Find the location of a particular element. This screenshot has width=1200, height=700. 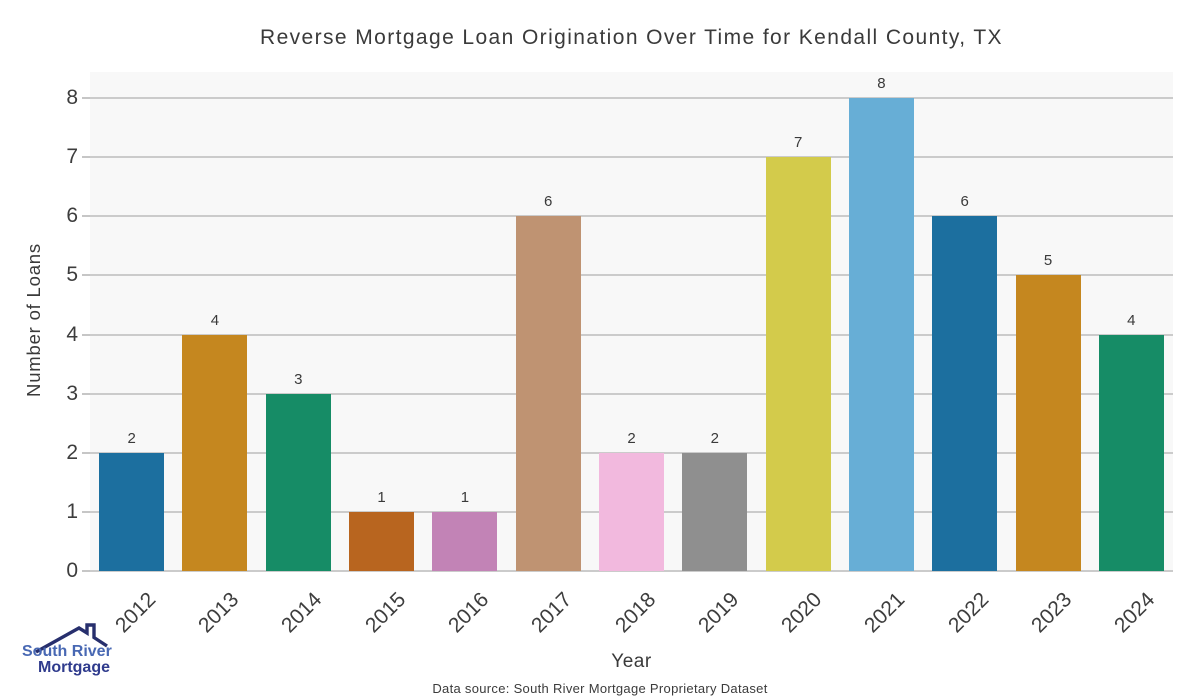

ytick-5: 5 is located at coordinates (72, 275).